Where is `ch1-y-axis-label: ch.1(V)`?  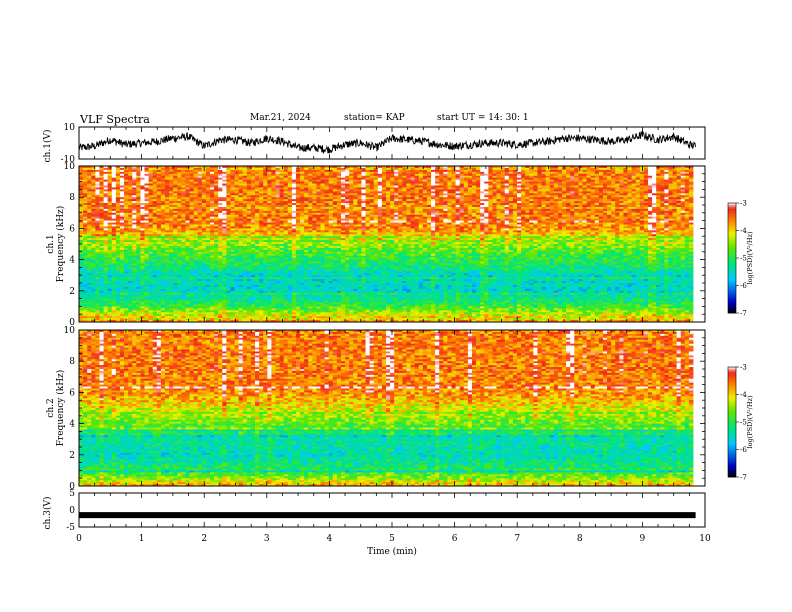 ch1-y-axis-label: ch.1(V) is located at coordinates (47, 146).